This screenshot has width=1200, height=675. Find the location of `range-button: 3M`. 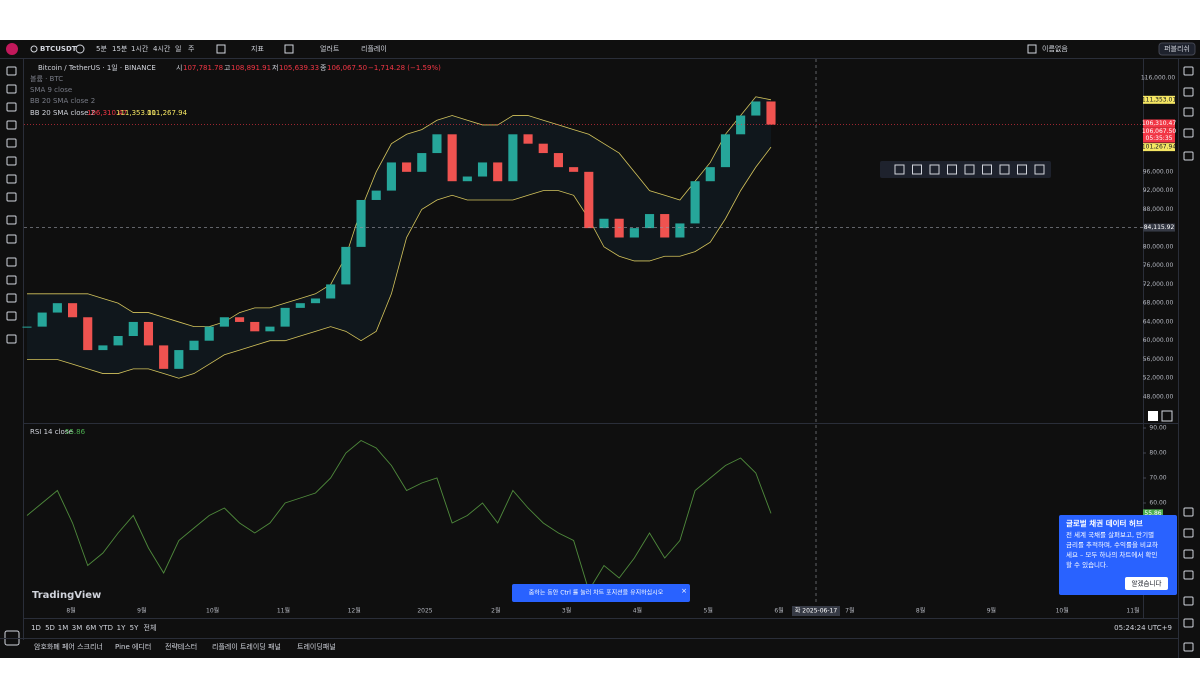

range-button: 3M is located at coordinates (77, 628).